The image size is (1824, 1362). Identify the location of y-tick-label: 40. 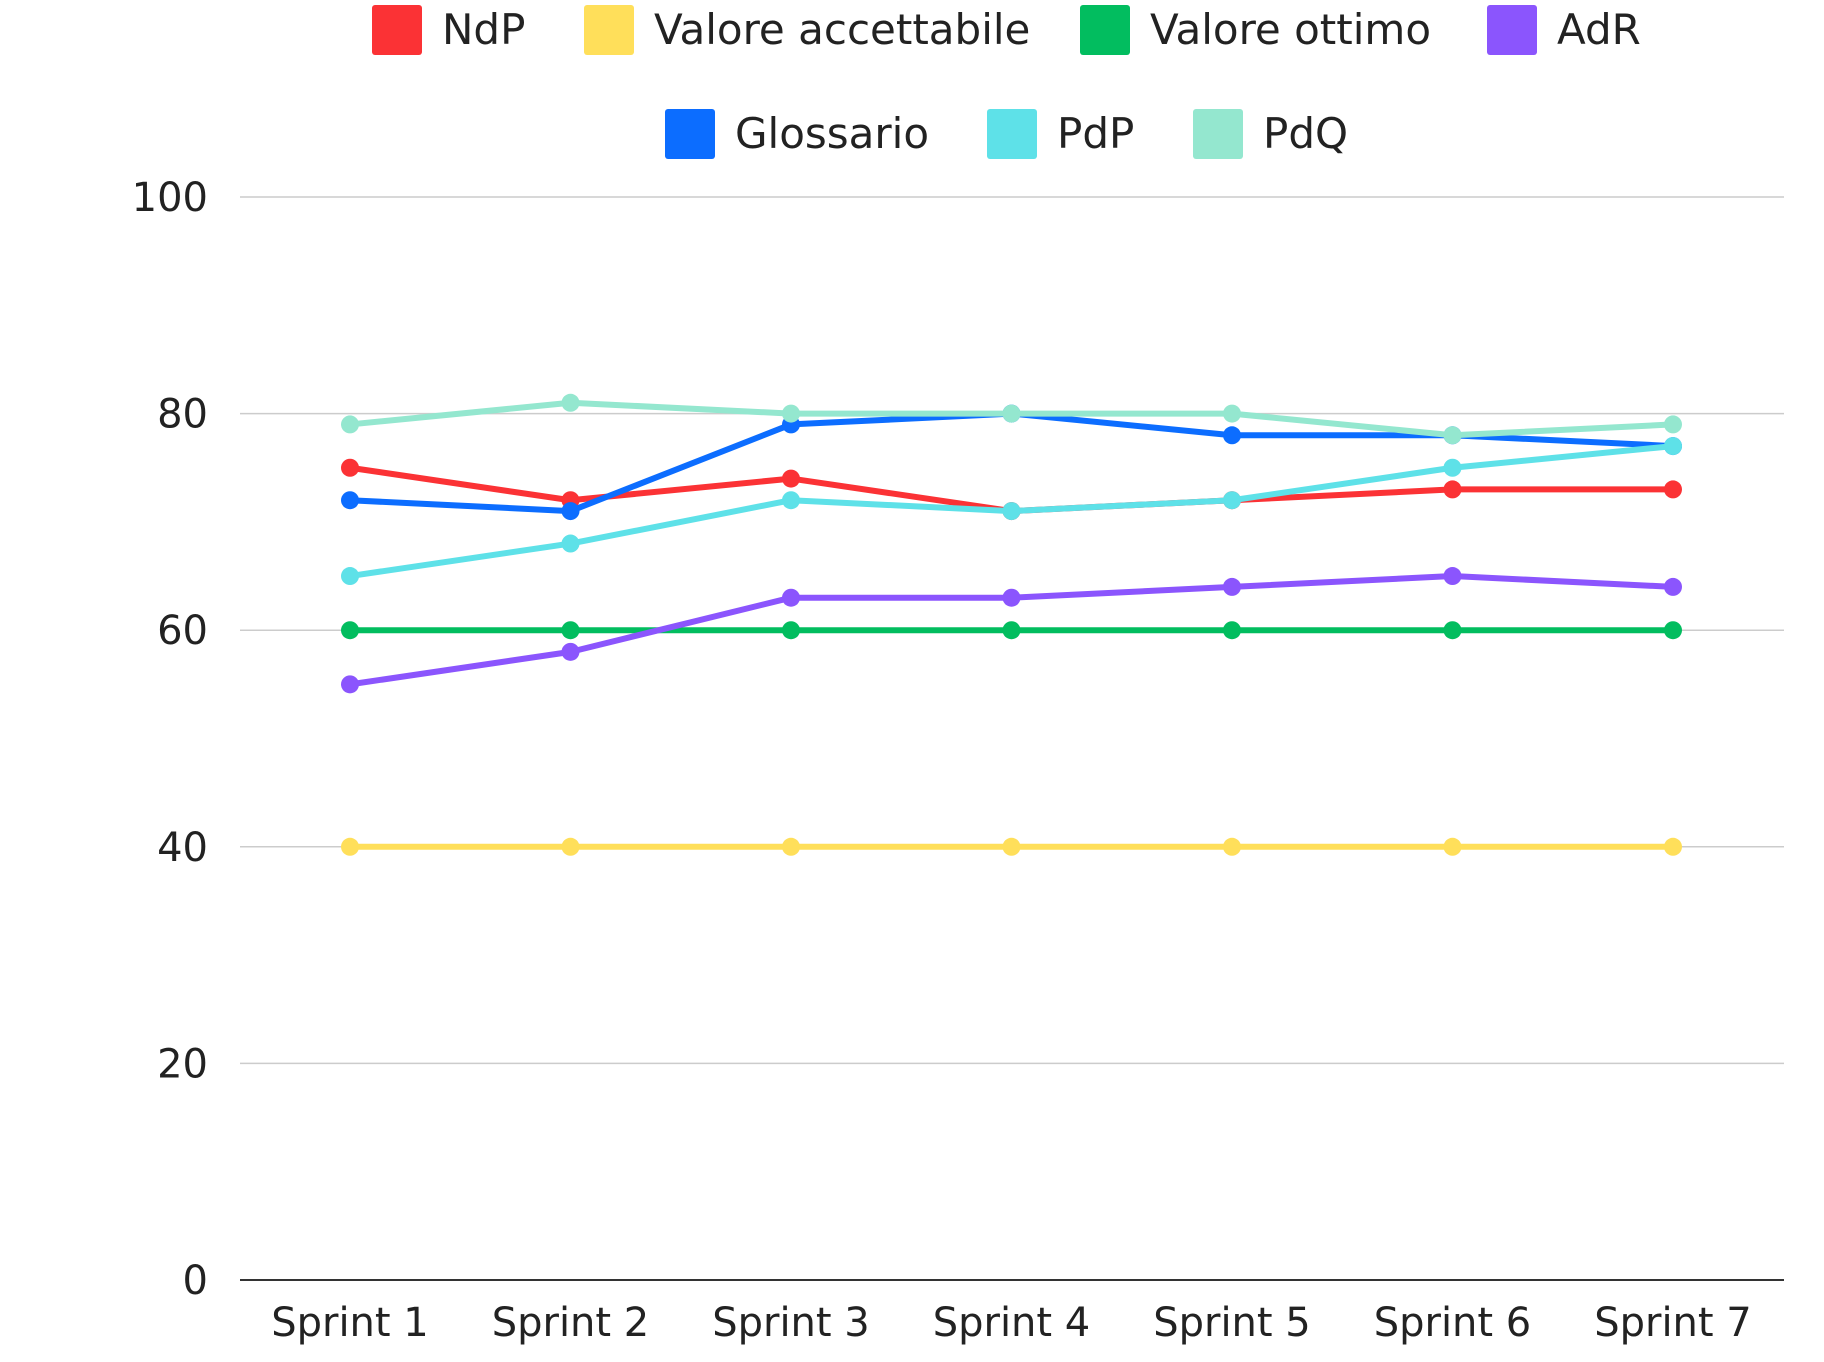
(182, 848).